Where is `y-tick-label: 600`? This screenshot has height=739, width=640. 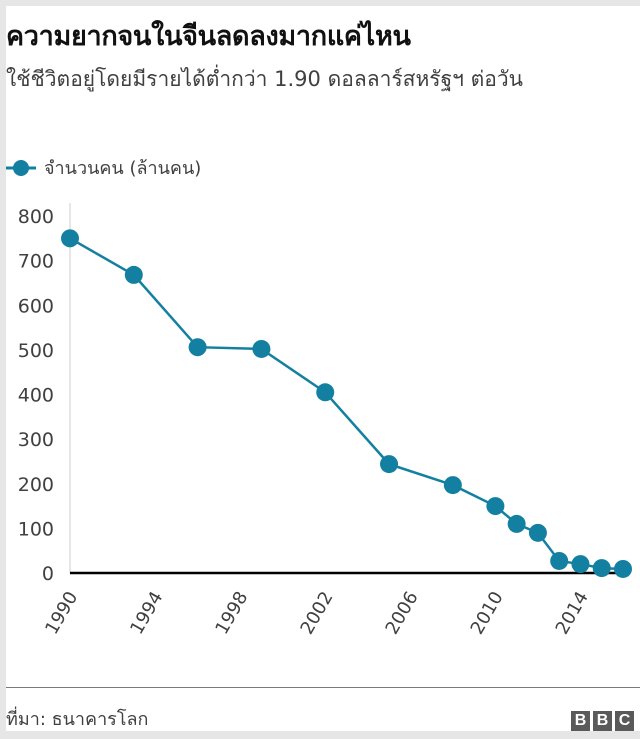 y-tick-label: 600 is located at coordinates (36, 306).